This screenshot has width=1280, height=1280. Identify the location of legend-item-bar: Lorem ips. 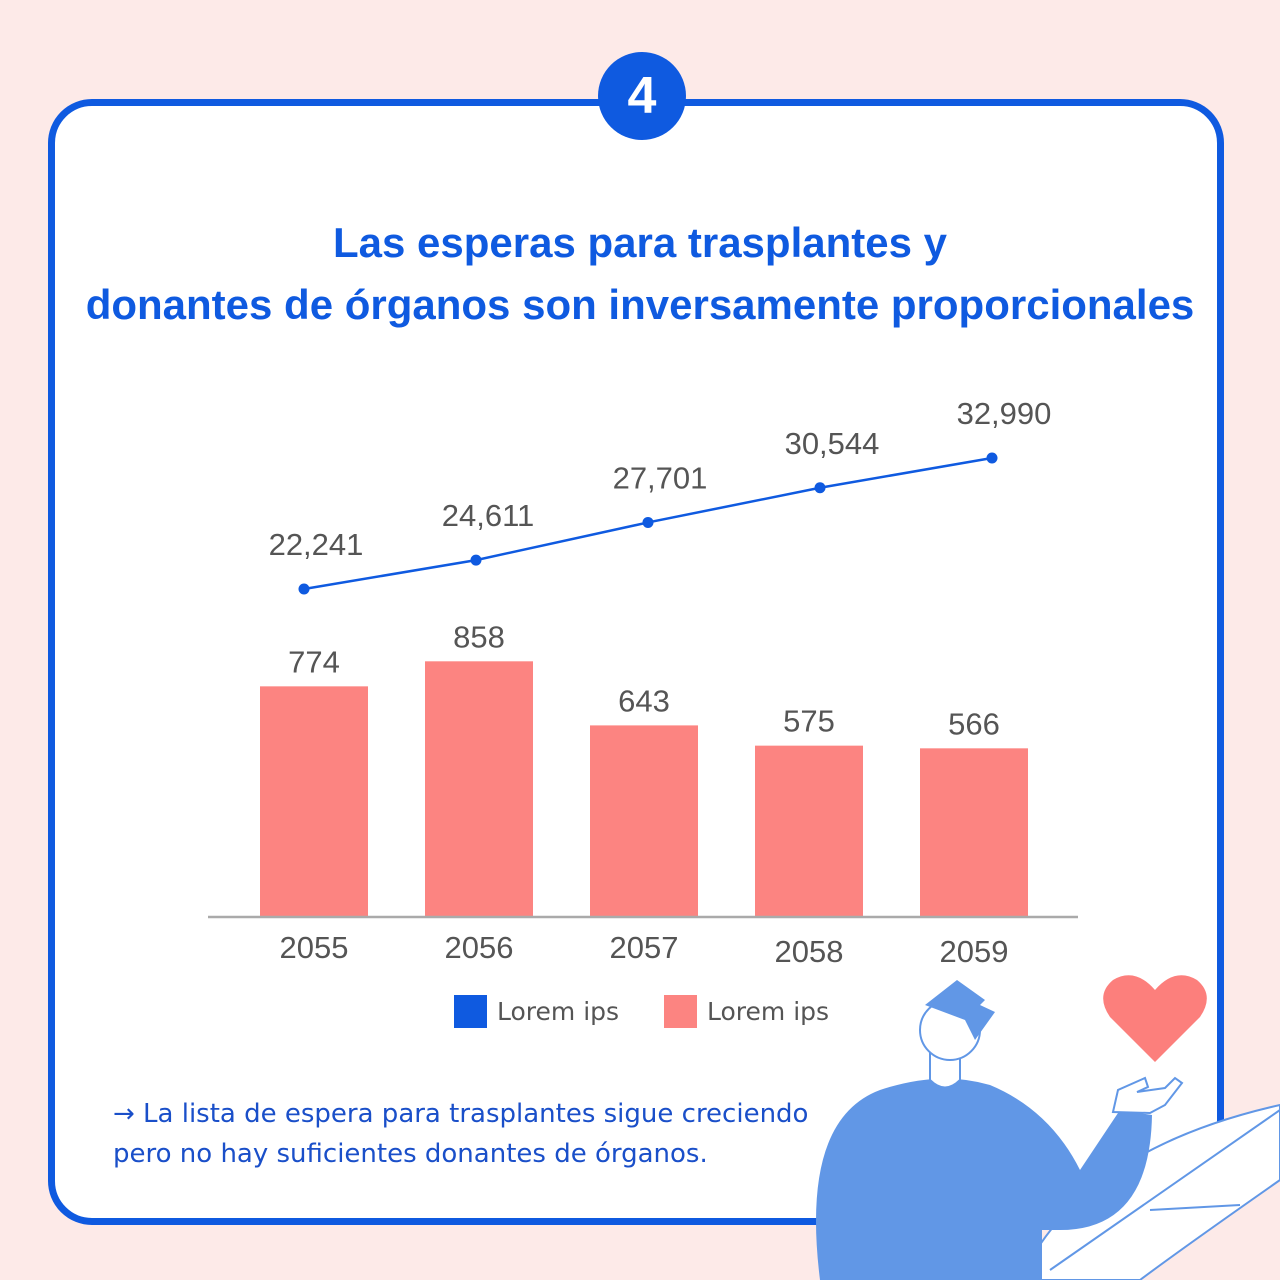
(746, 1011).